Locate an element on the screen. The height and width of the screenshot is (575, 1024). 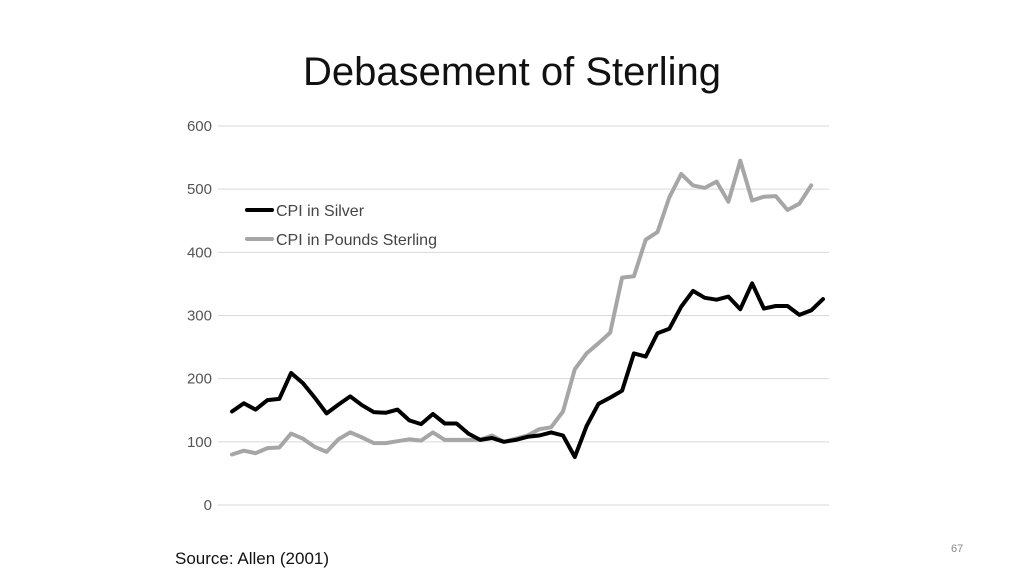
y-tick-label: 400 is located at coordinates (199, 252).